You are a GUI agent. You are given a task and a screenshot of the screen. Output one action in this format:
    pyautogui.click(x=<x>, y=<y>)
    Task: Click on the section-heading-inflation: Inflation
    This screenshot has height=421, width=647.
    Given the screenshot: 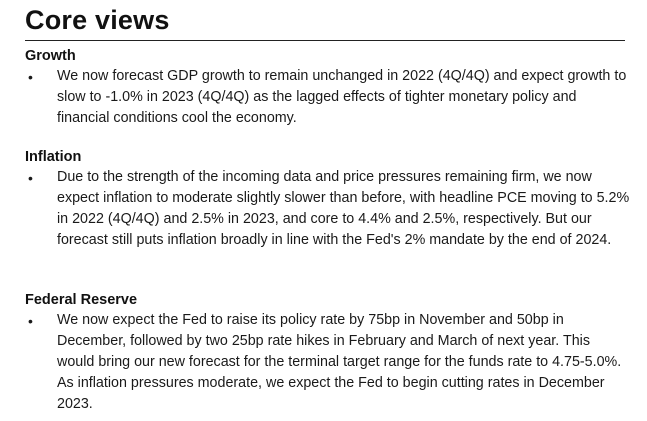 What is the action you would take?
    pyautogui.click(x=53, y=157)
    